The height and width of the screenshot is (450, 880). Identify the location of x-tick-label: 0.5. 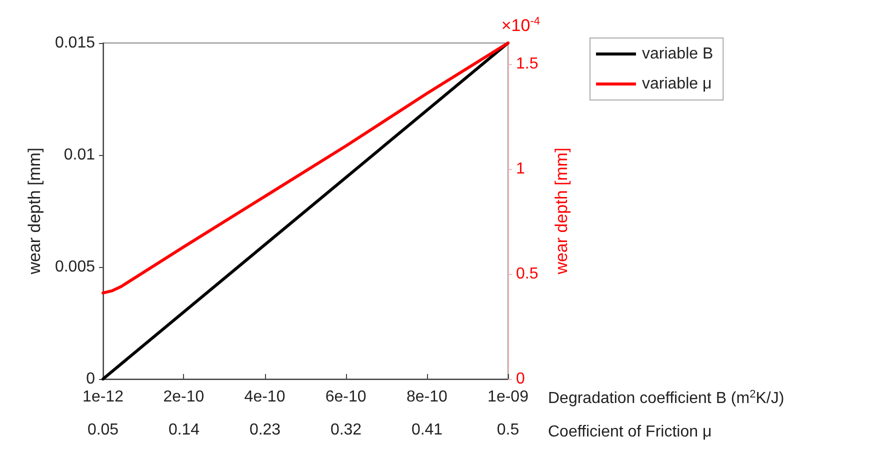
(508, 430).